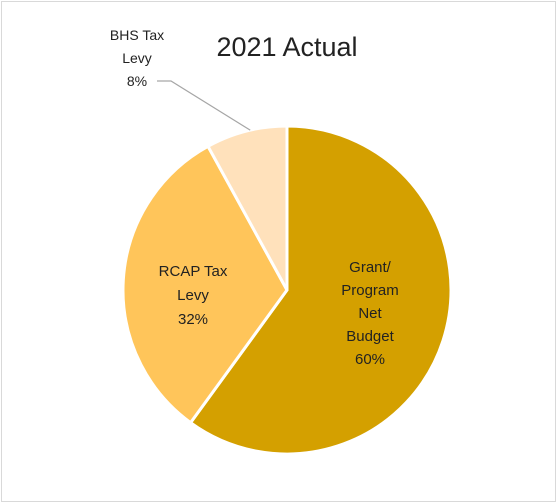 This screenshot has height=504, width=558. I want to click on data-label-rcap-tax-levy: RCAP Tax Levy 32%, so click(193, 295).